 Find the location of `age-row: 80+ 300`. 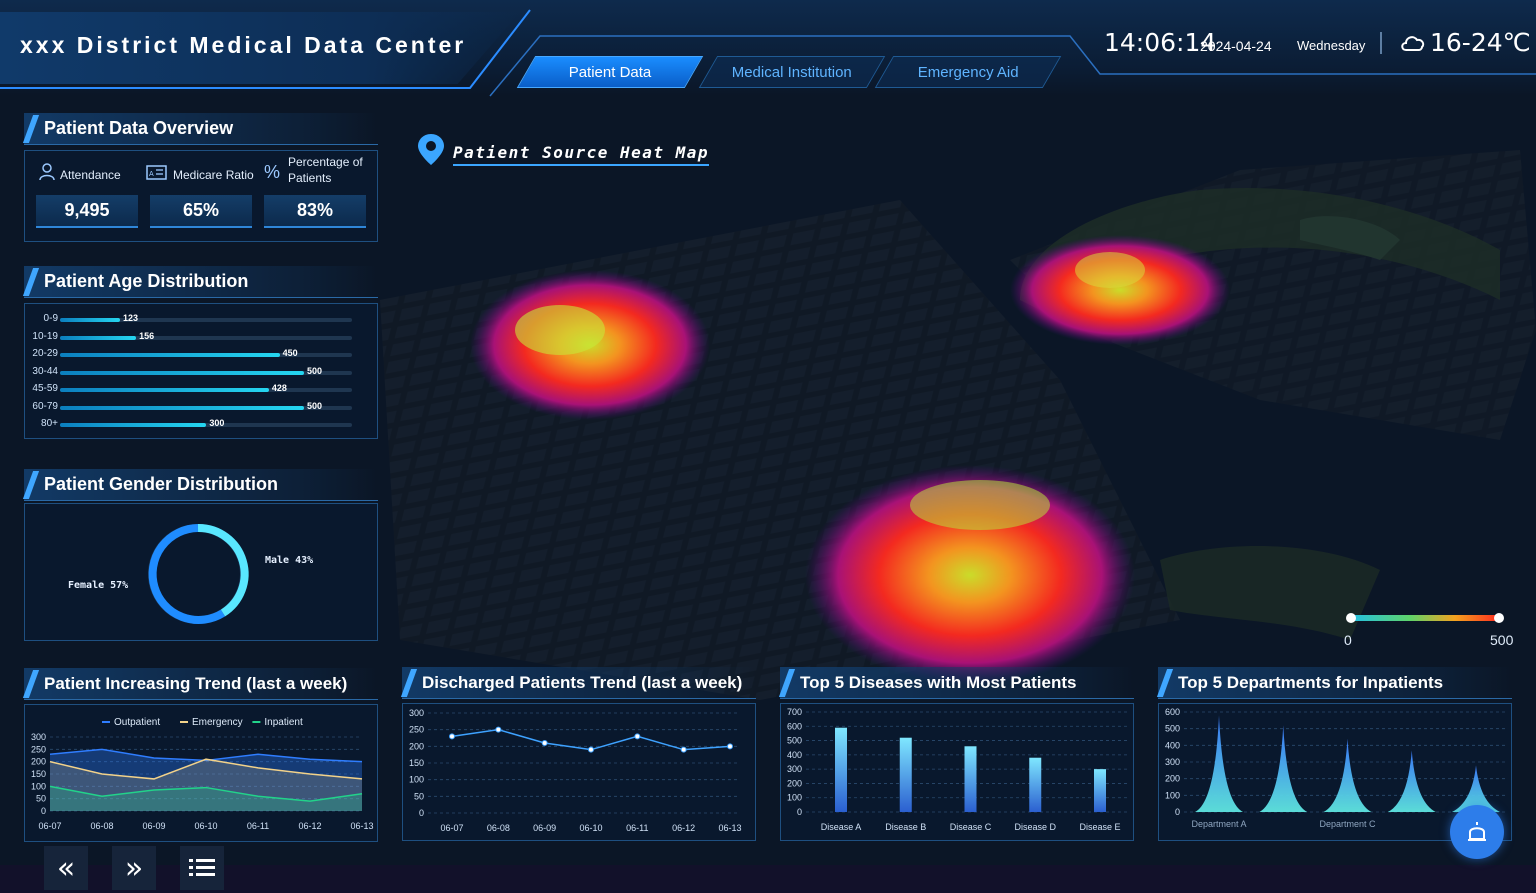

age-row: 80+ 300 is located at coordinates (194, 425).